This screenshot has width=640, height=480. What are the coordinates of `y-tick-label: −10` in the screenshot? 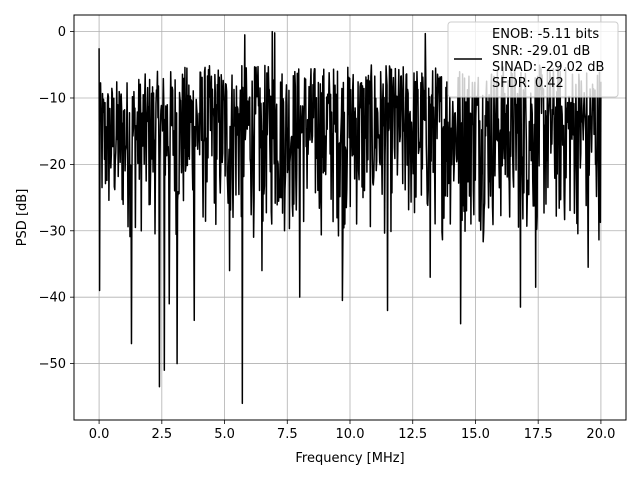 It's located at (52, 98).